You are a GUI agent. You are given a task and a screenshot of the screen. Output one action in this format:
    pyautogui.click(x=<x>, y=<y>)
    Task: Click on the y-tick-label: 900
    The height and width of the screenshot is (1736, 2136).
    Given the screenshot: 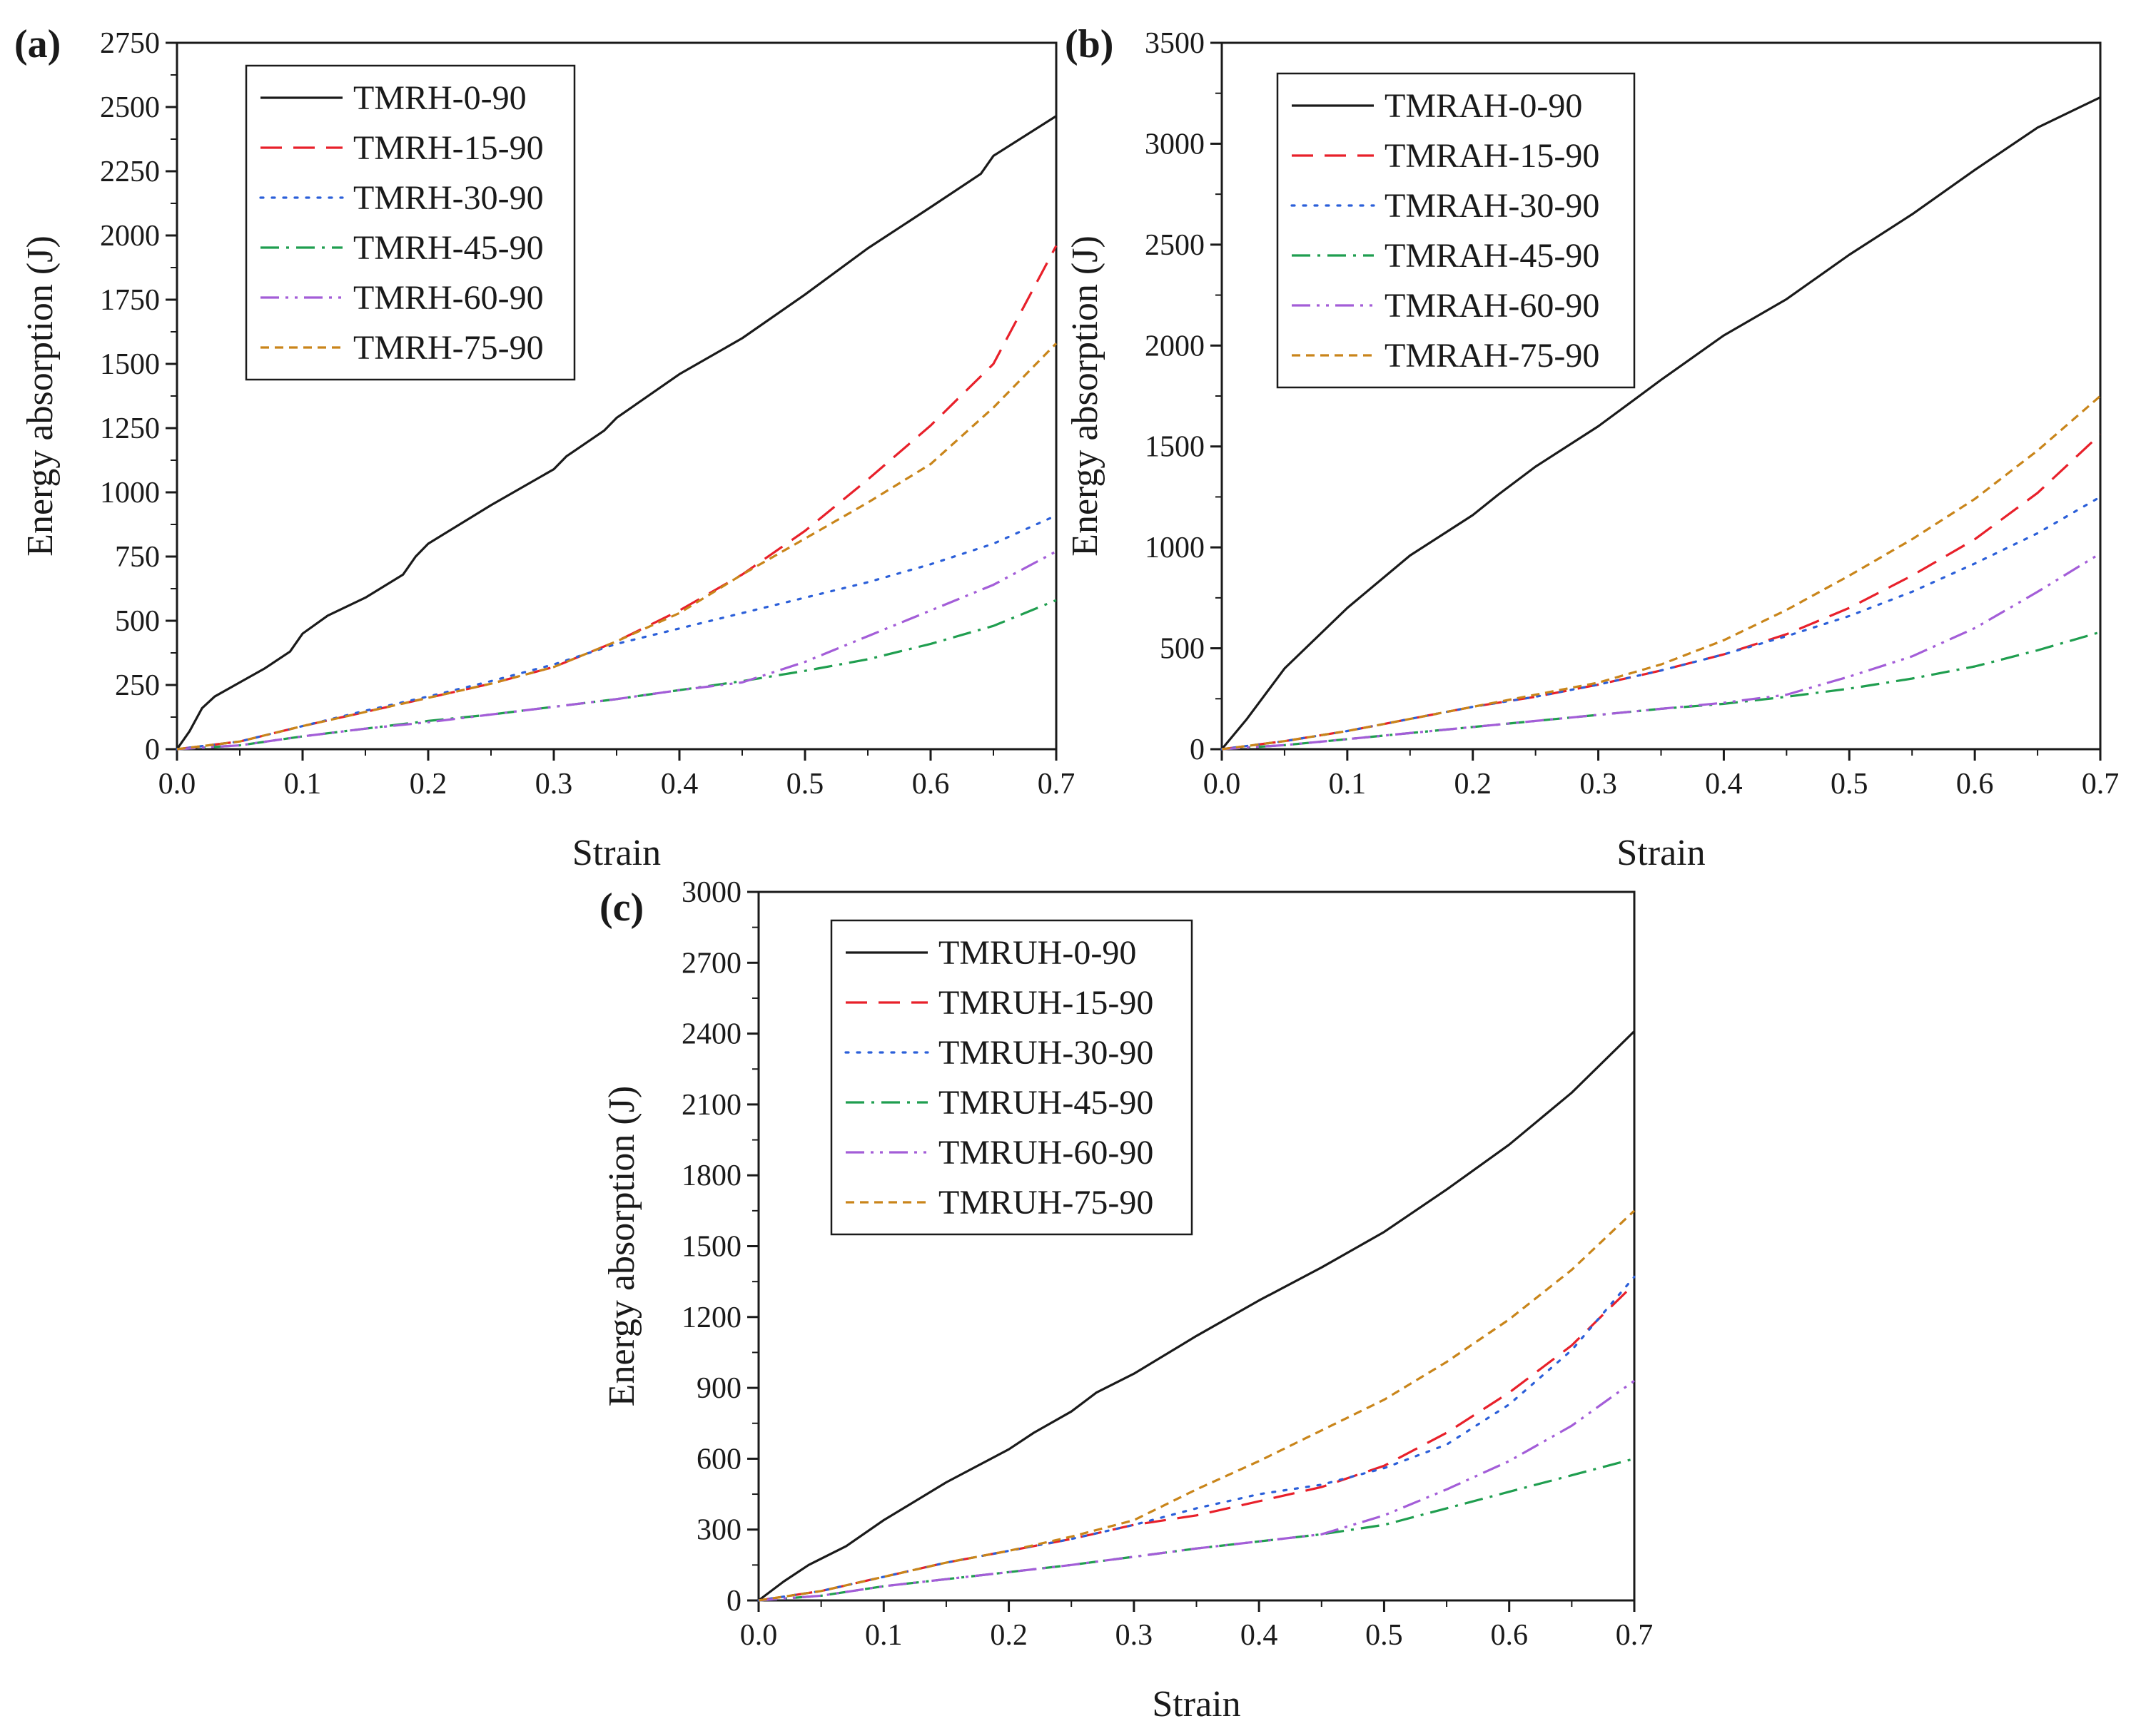 What is the action you would take?
    pyautogui.click(x=719, y=1388)
    